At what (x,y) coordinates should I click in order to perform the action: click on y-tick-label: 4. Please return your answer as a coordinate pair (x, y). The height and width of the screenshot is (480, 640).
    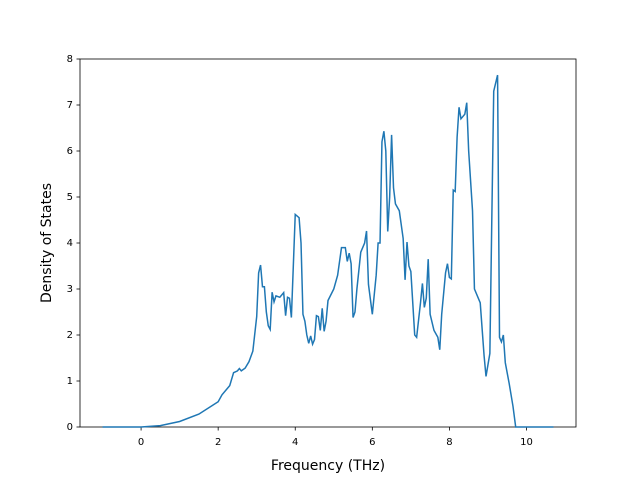
    Looking at the image, I should click on (70, 243).